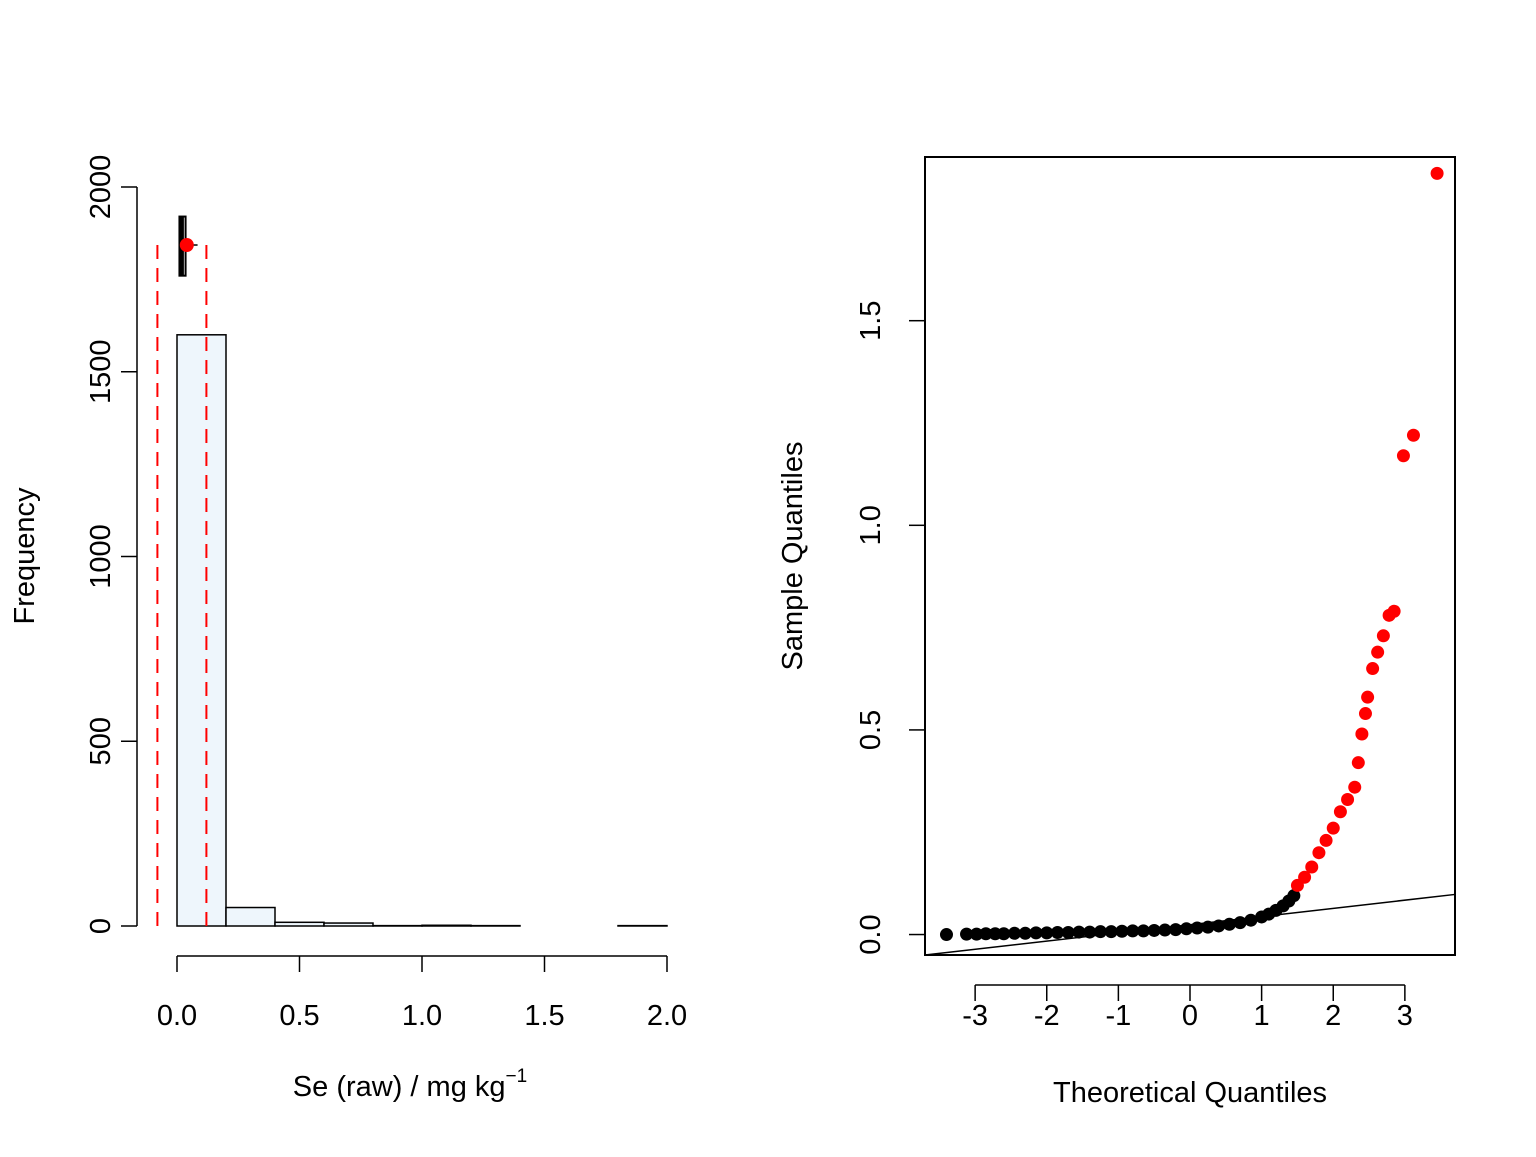 The width and height of the screenshot is (1536, 1157). Describe the element at coordinates (793, 556) in the screenshot. I see `y-axis-title: Sample Quantiles` at that location.